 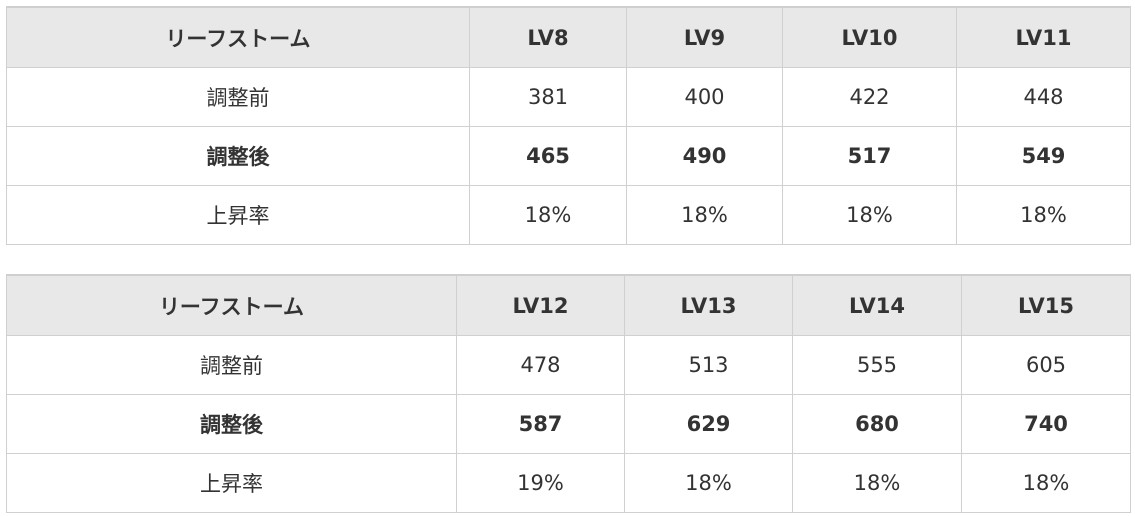 What do you see at coordinates (1043, 156) in the screenshot?
I see `value-cell: 549` at bounding box center [1043, 156].